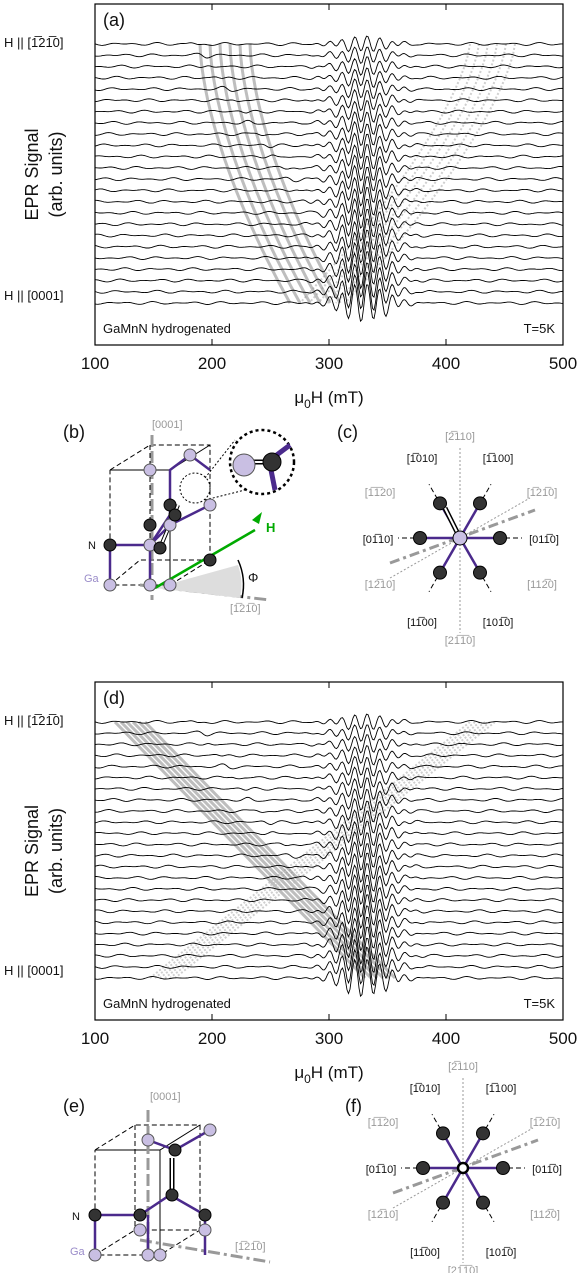 This screenshot has height=1273, width=584. Describe the element at coordinates (460, 437) in the screenshot. I see `direction-label: [2̅110]` at that location.